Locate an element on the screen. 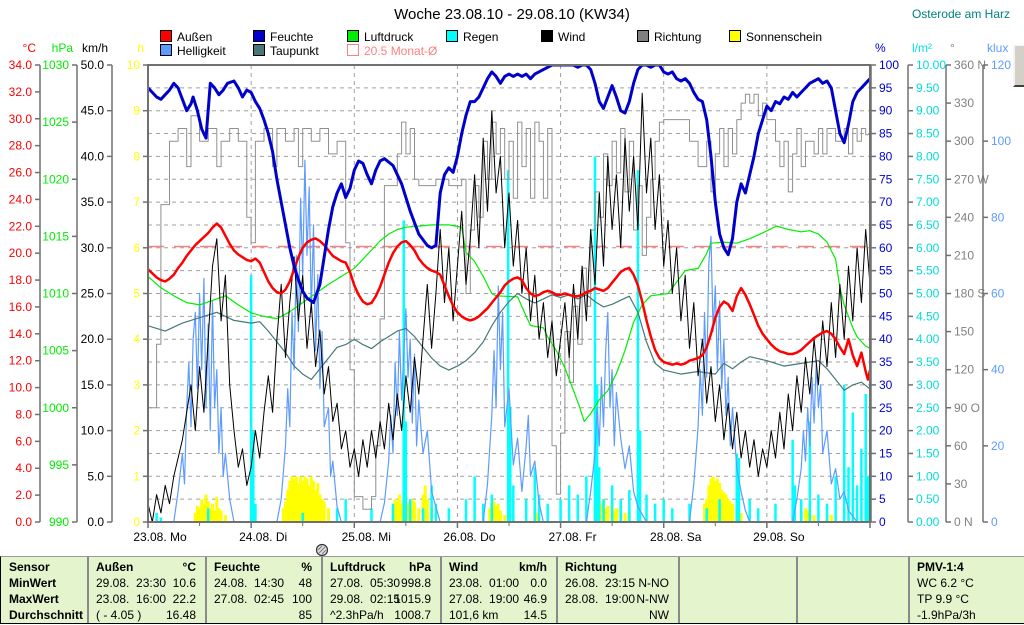 This screenshot has width=1024, height=625. table-cell: N-NW is located at coordinates (652, 599).